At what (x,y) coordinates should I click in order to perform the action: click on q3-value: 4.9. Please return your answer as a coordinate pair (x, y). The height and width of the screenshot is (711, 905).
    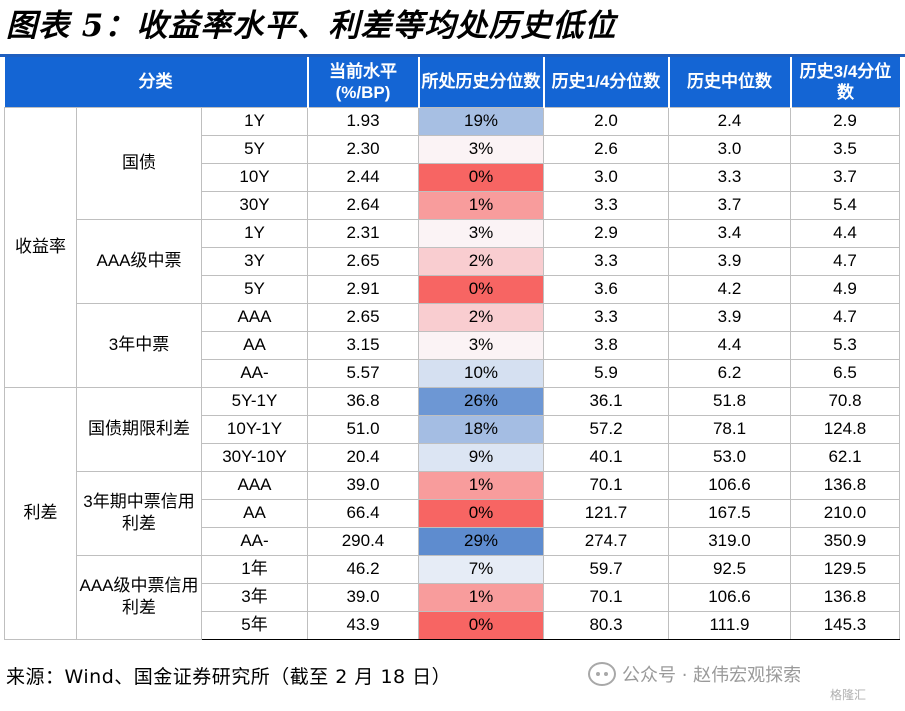
    Looking at the image, I should click on (845, 289).